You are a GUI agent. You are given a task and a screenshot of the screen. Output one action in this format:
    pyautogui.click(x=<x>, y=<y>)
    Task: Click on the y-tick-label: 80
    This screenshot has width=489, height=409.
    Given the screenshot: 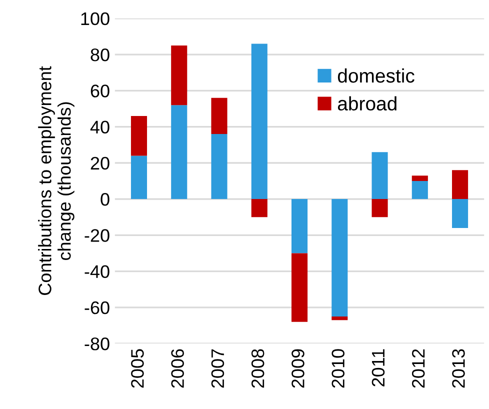 What is the action you would take?
    pyautogui.click(x=100, y=55)
    